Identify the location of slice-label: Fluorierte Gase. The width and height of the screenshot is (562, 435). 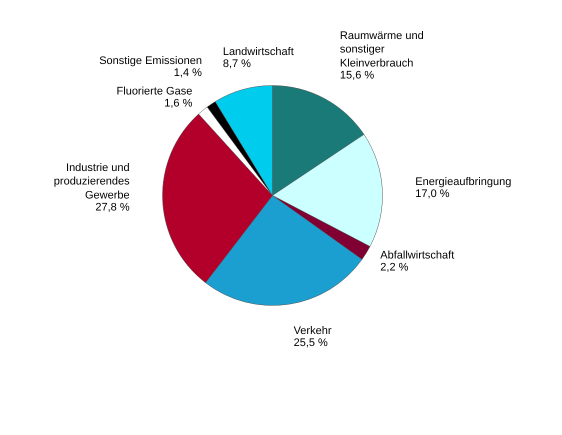
(154, 92).